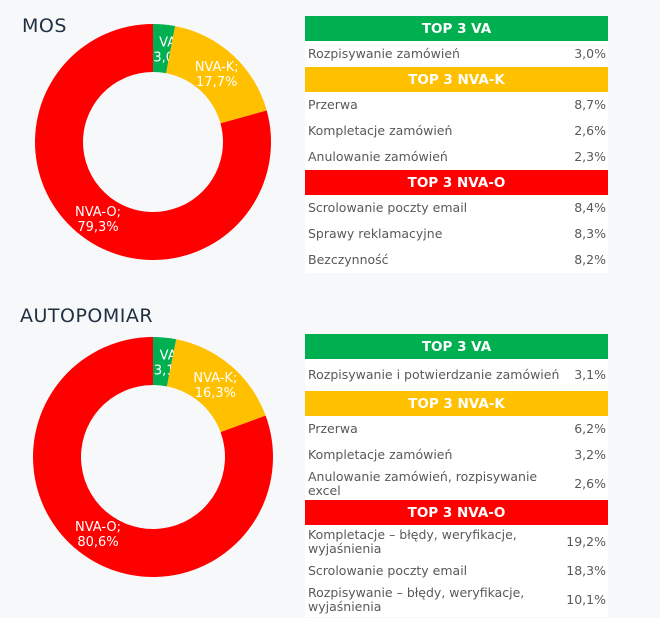 This screenshot has height=618, width=660. What do you see at coordinates (97, 227) in the screenshot?
I see `slice-value-label: 79,3%` at bounding box center [97, 227].